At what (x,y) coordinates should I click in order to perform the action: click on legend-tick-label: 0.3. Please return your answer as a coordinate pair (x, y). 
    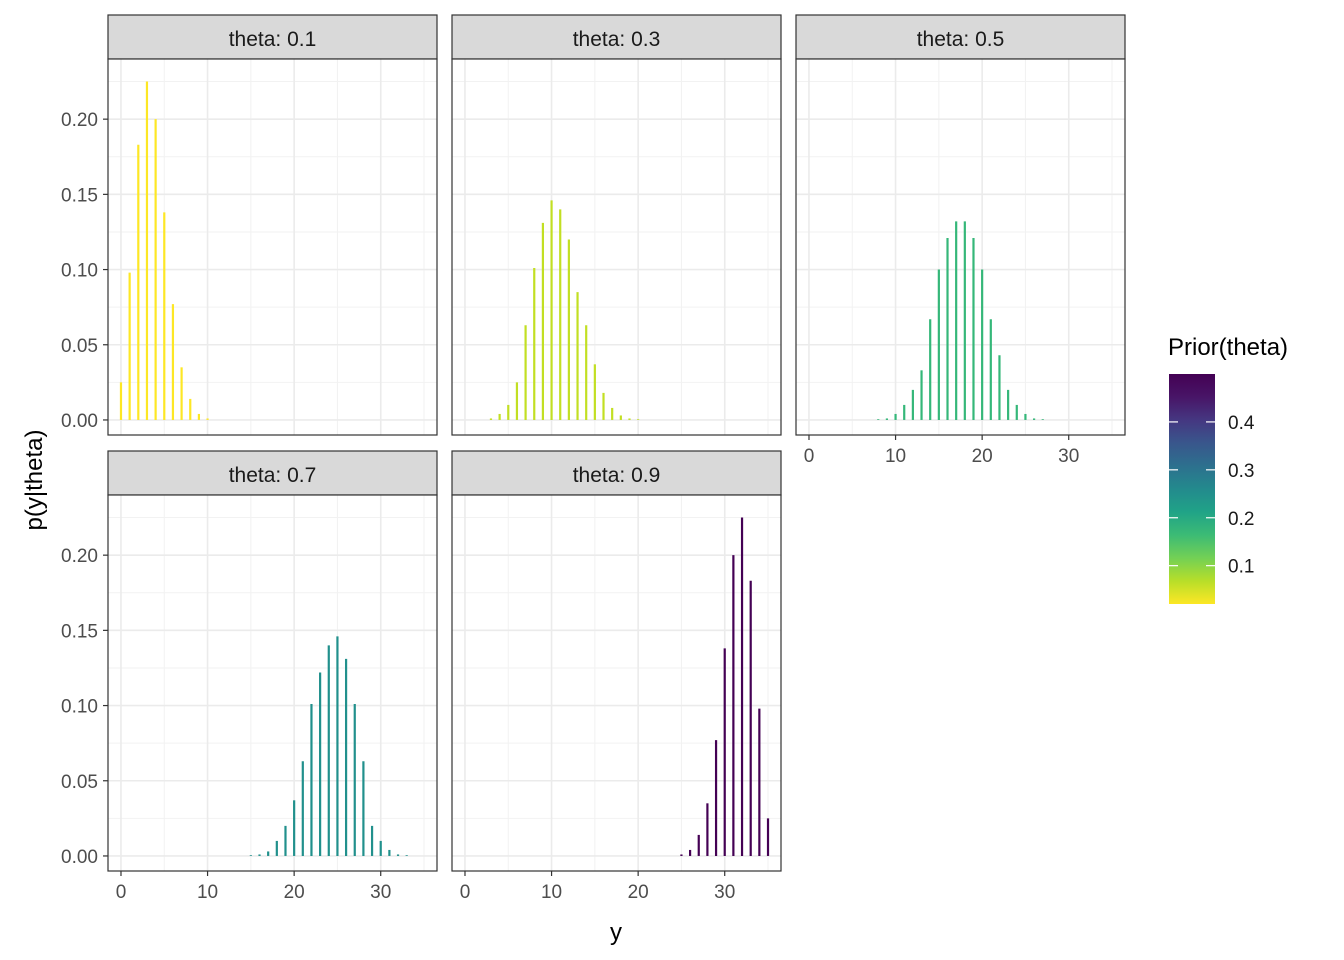
    Looking at the image, I should click on (1241, 471).